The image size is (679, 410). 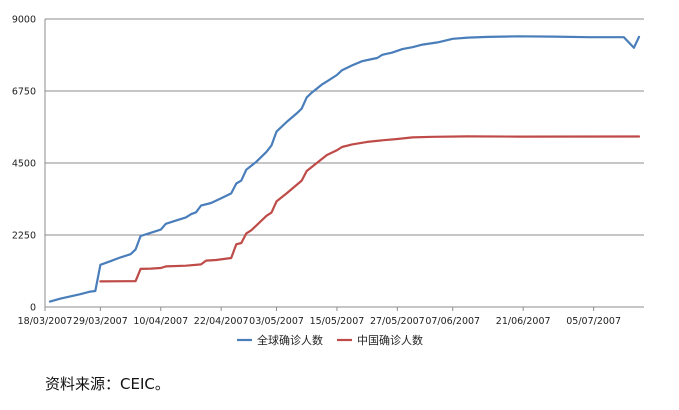 I want to click on legend-label-1: 全球确诊人数, so click(x=290, y=340).